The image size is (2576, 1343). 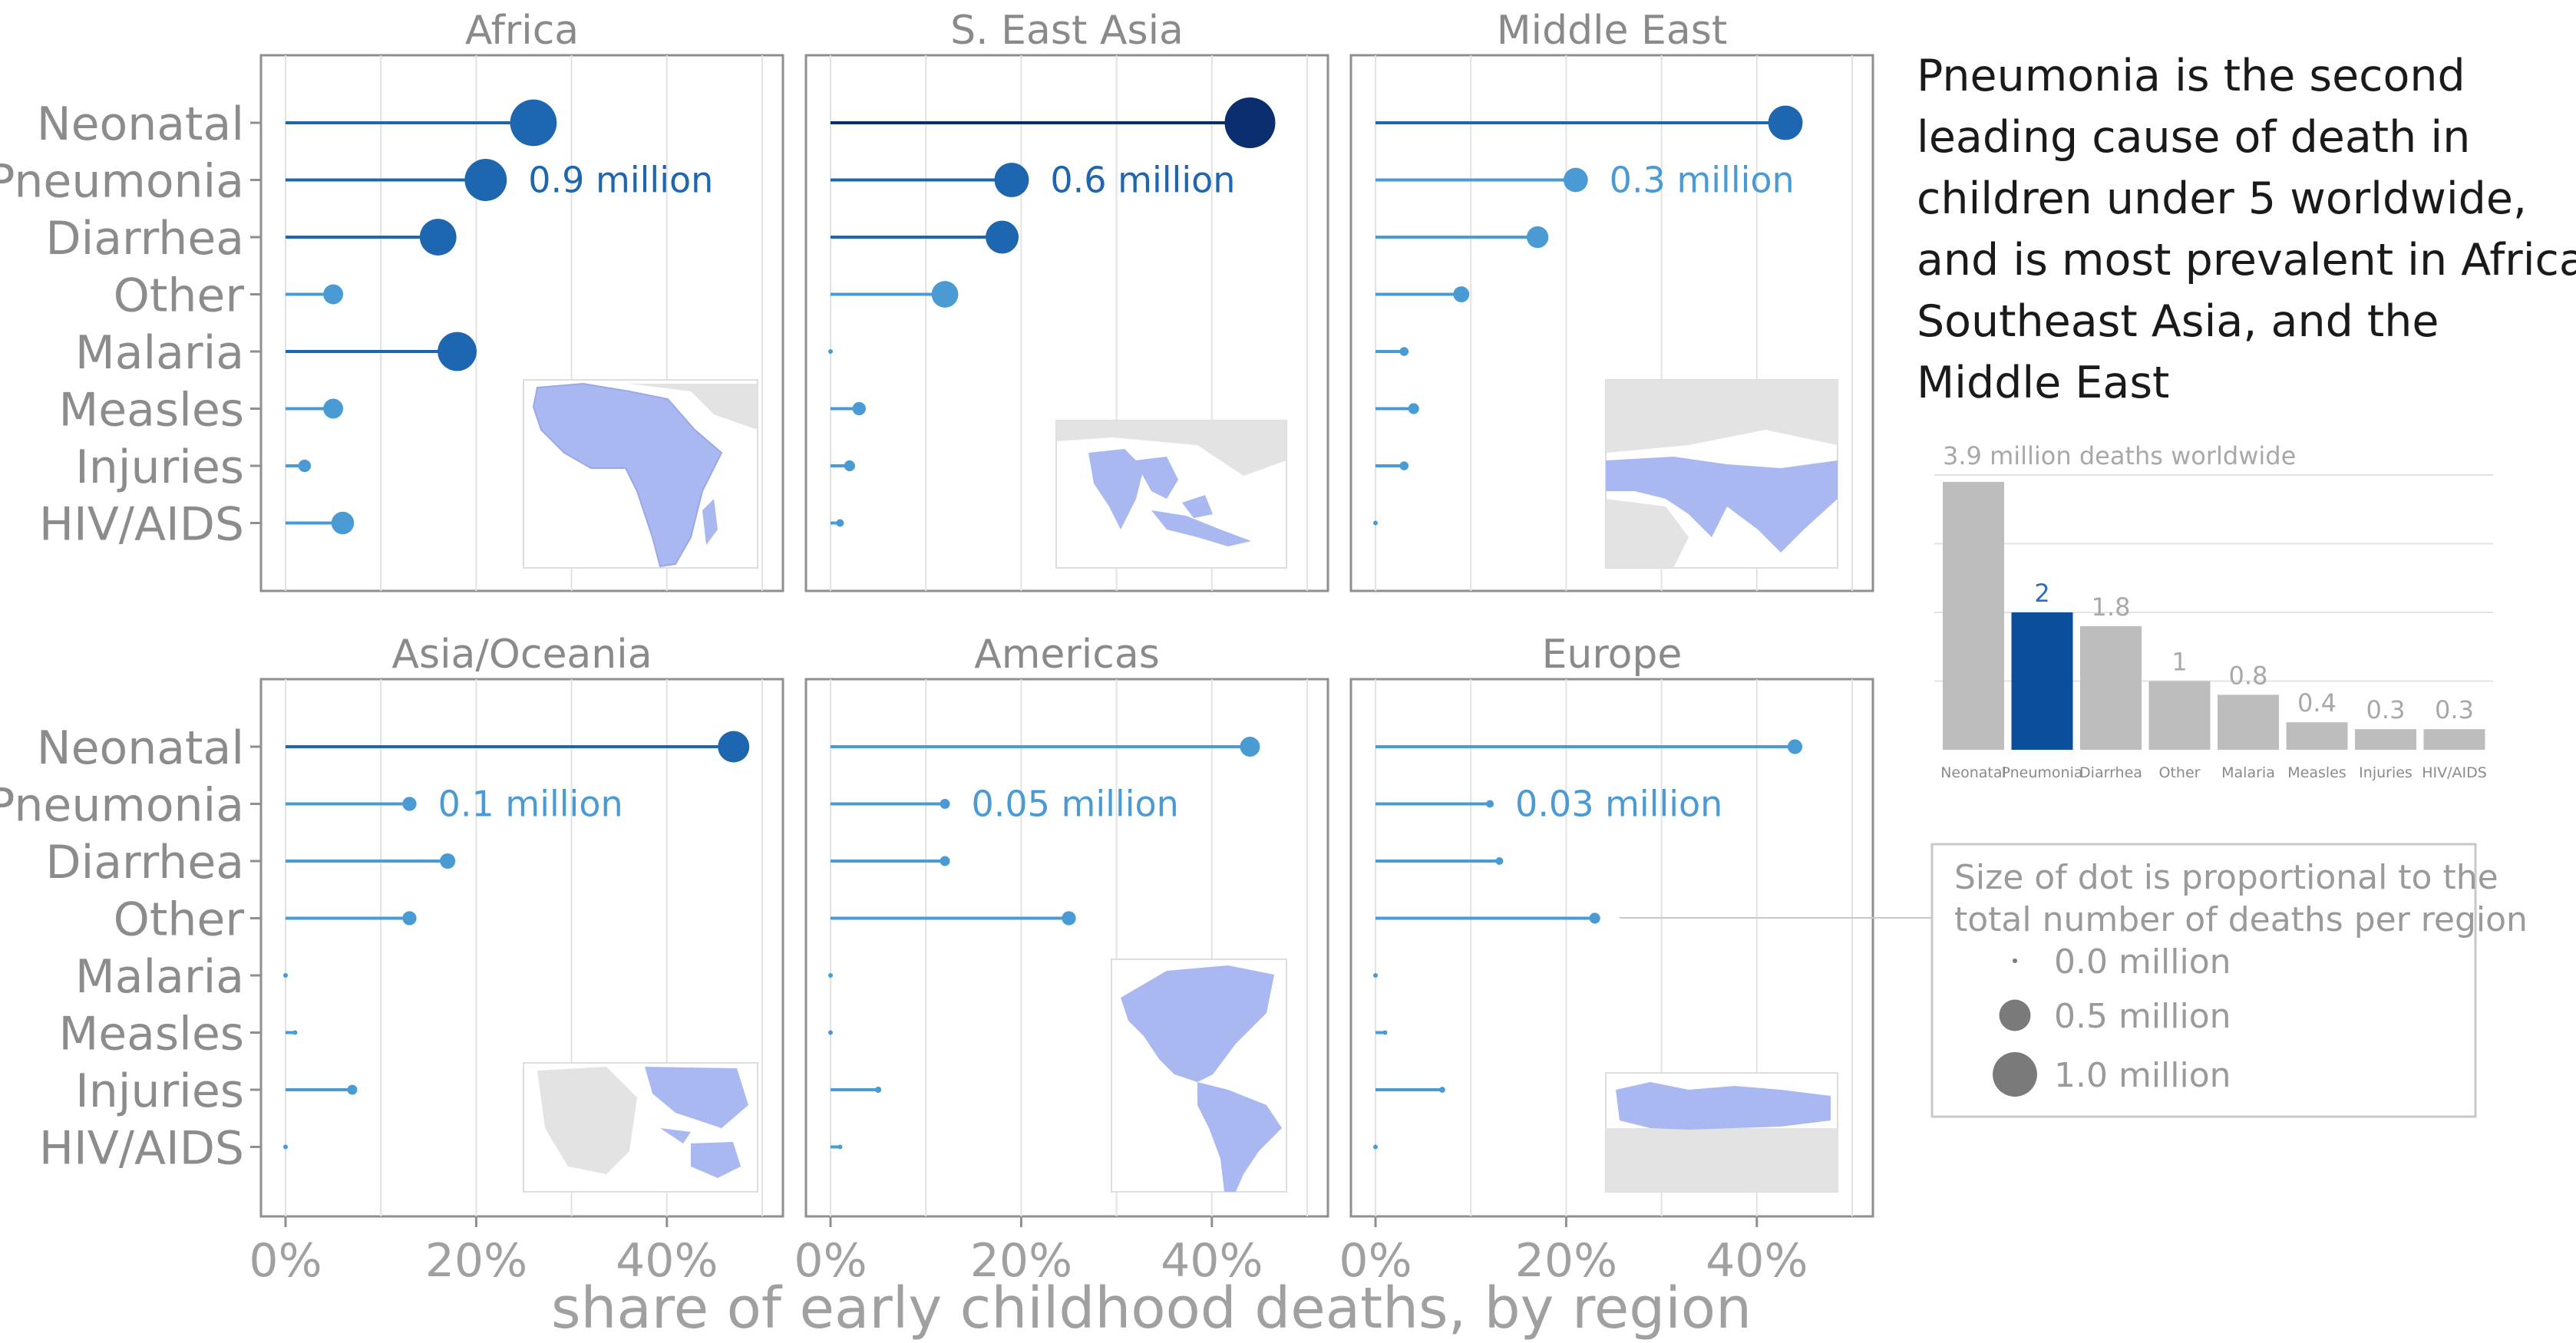 I want to click on category-label: Measles, so click(x=151, y=410).